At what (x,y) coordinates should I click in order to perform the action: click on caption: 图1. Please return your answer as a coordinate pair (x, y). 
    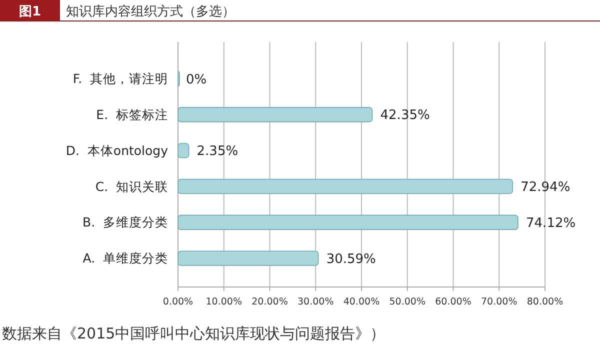
    Looking at the image, I should click on (30, 12).